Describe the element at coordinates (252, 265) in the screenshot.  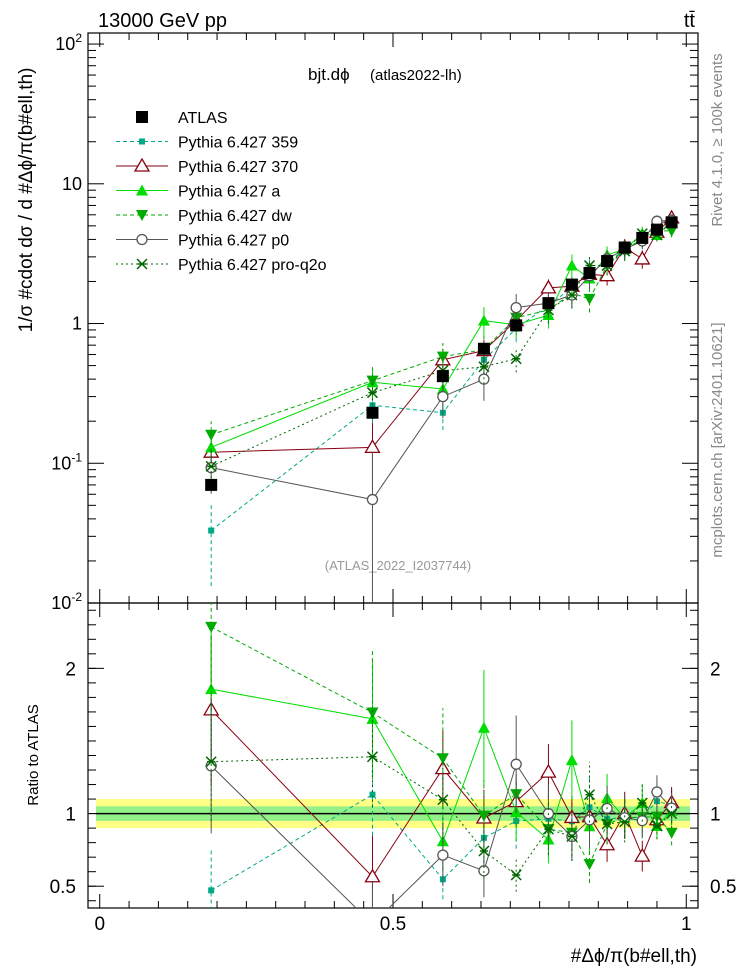
I see `legend-label: Pythia 6.427 pro-q2o` at that location.